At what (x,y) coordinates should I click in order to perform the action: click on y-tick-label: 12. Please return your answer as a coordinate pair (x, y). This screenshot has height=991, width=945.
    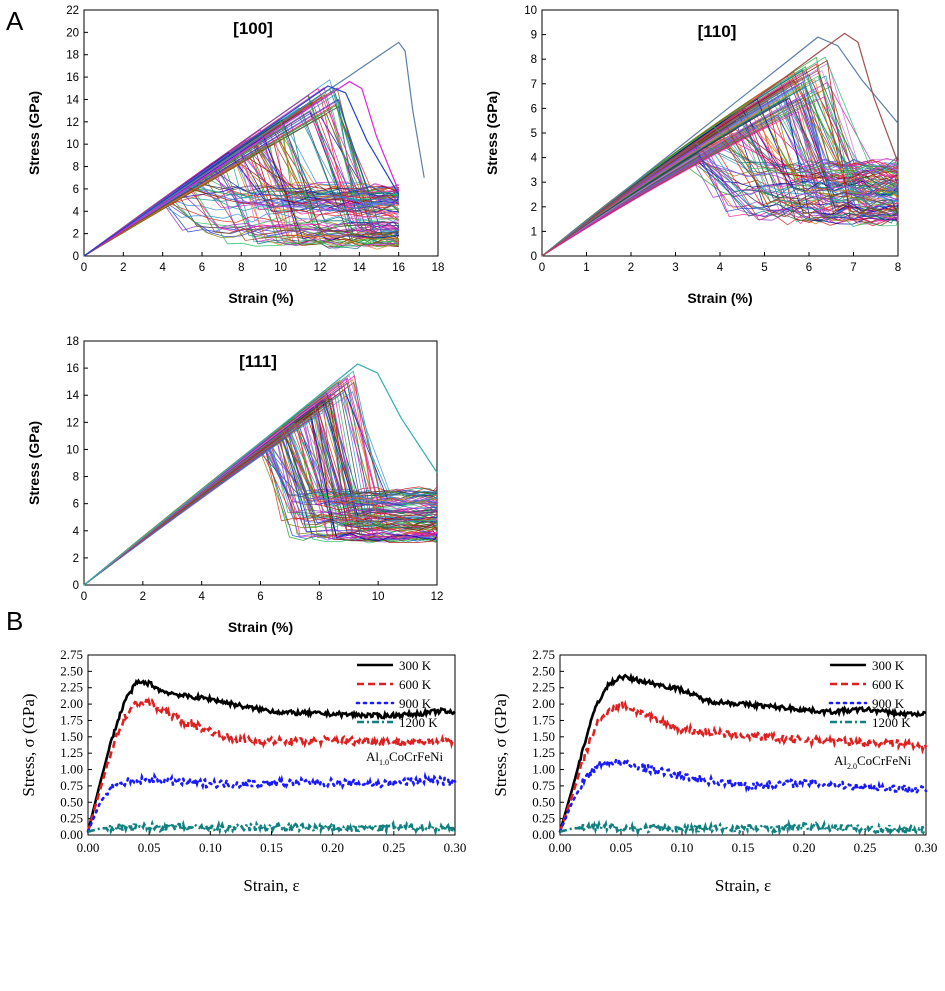
    Looking at the image, I should click on (72, 123).